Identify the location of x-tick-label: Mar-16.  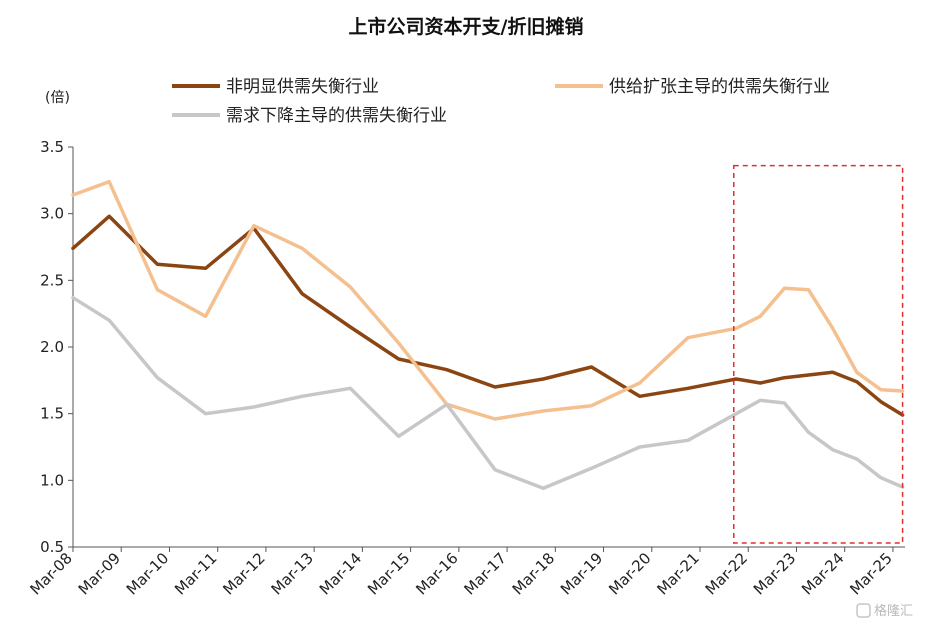
(436, 573).